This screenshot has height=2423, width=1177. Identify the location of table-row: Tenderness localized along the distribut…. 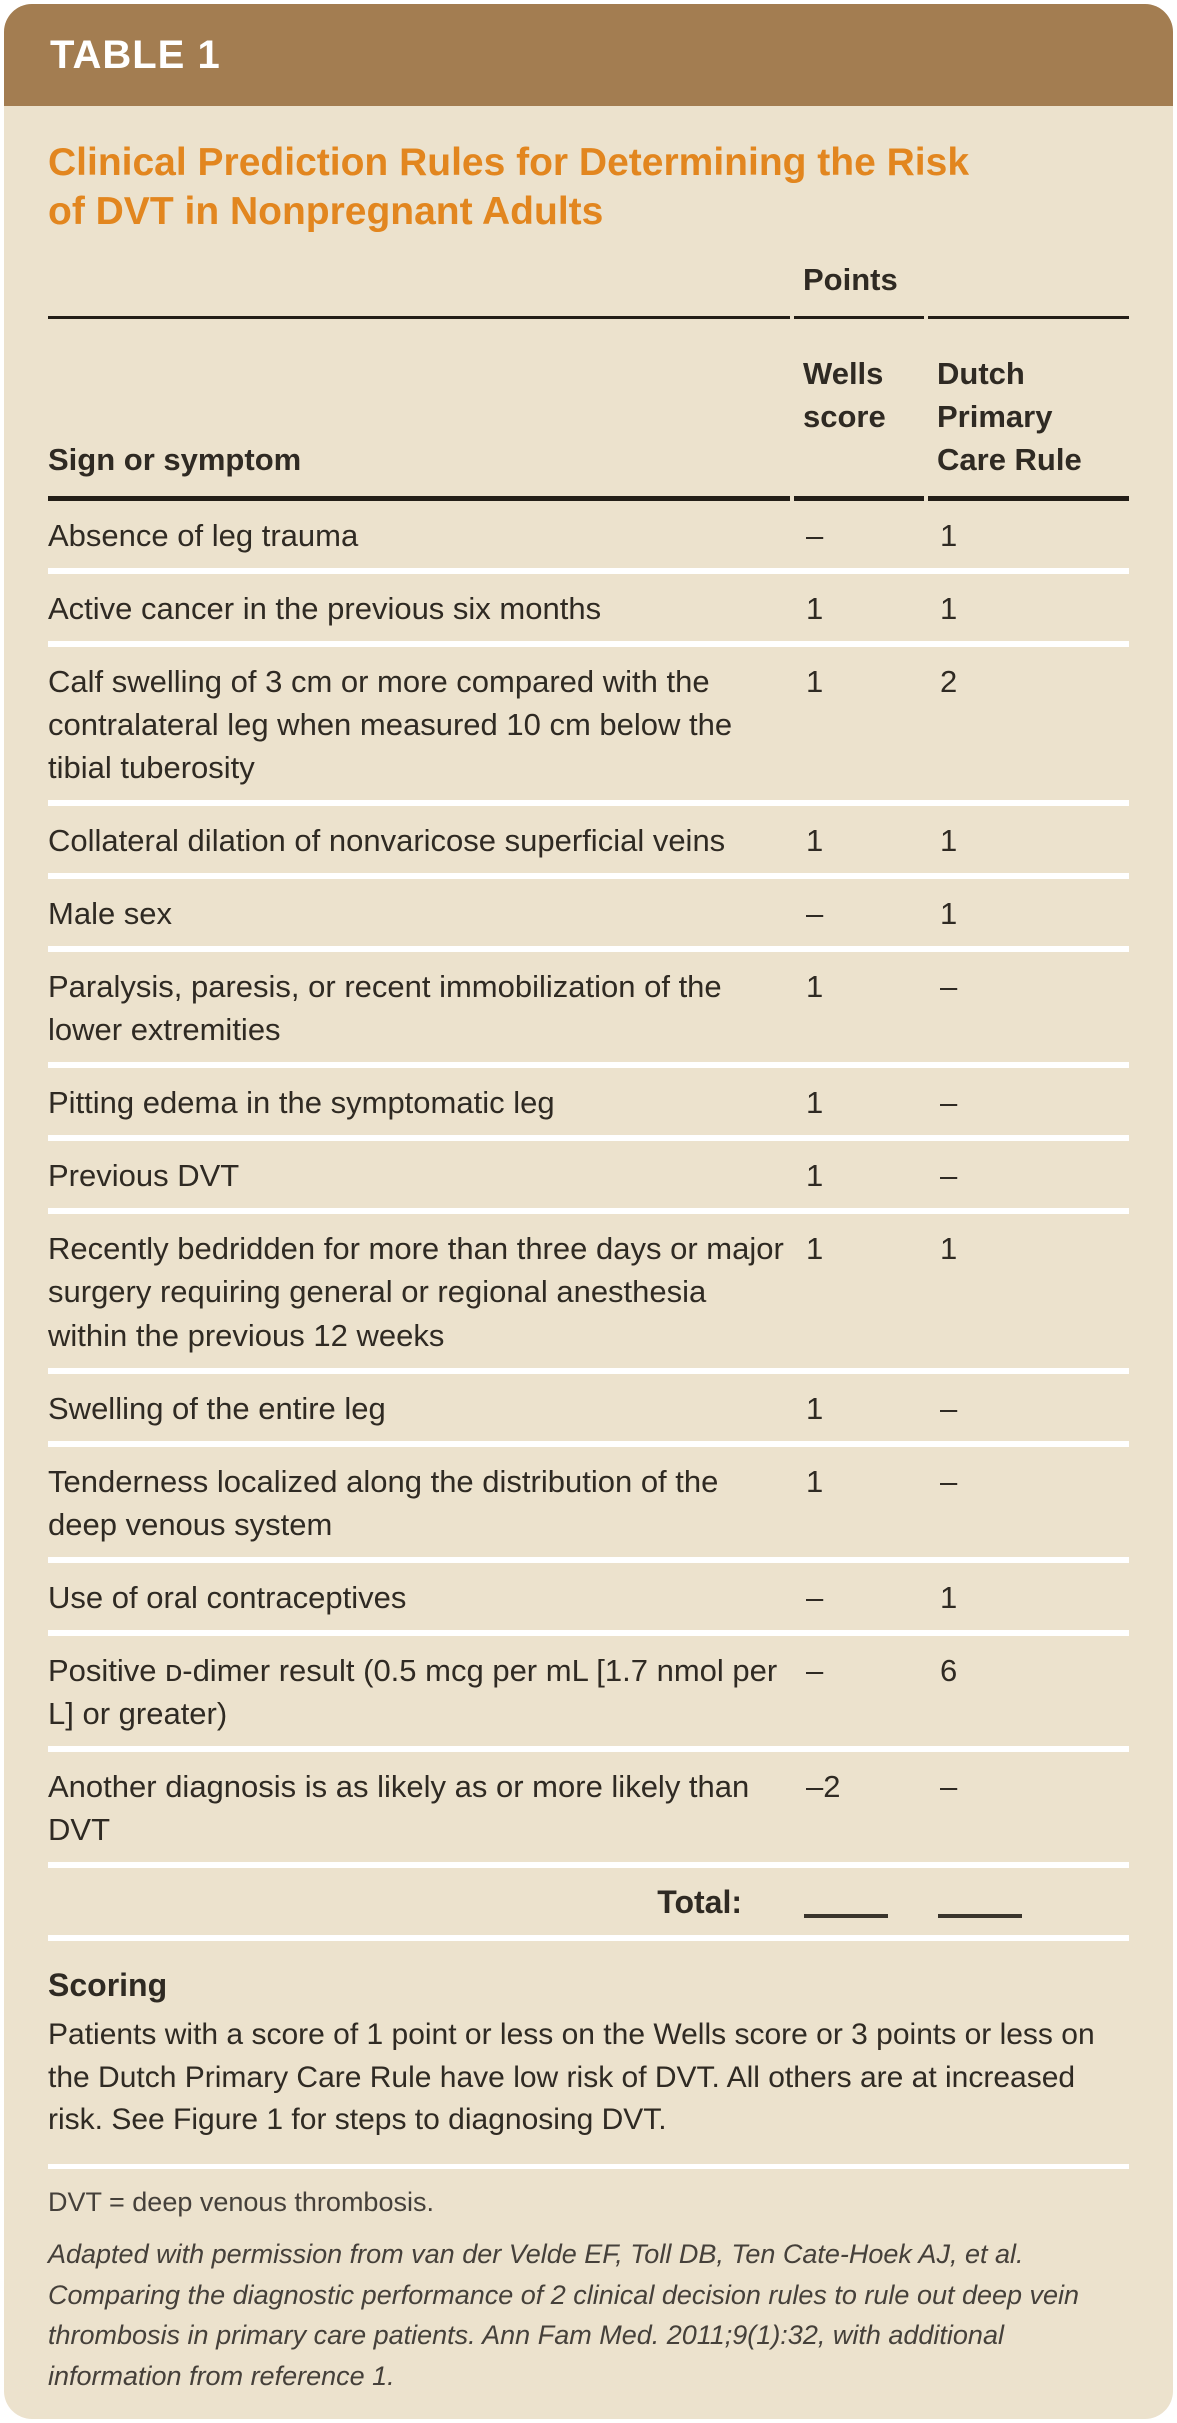
(588, 1505).